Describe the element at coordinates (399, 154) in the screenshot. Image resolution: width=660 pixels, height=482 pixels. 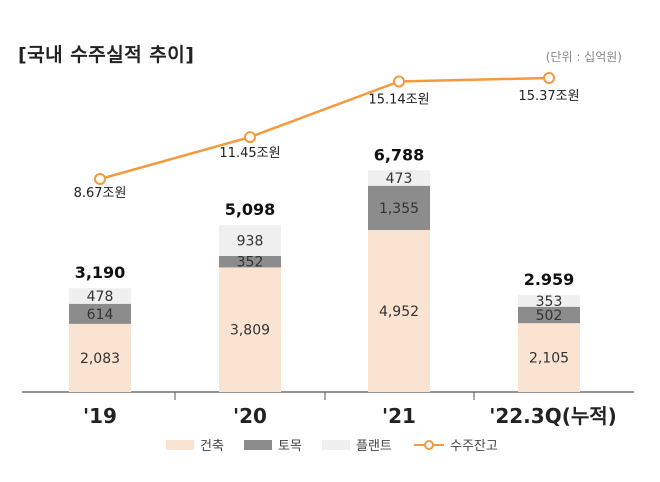
I see `total-label-21: 6,788` at that location.